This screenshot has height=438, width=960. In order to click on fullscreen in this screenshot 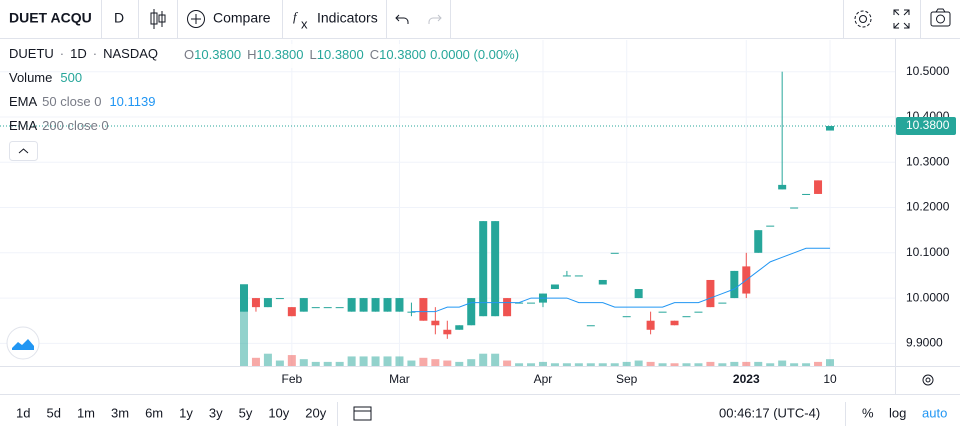, I will do `click(901, 19)`.